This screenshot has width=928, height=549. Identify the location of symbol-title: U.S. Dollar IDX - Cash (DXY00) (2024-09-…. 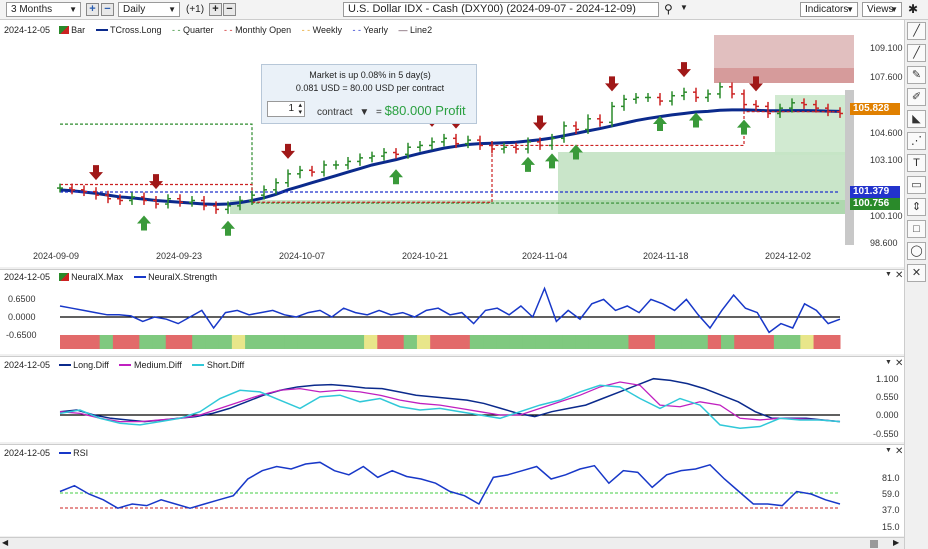
(501, 9).